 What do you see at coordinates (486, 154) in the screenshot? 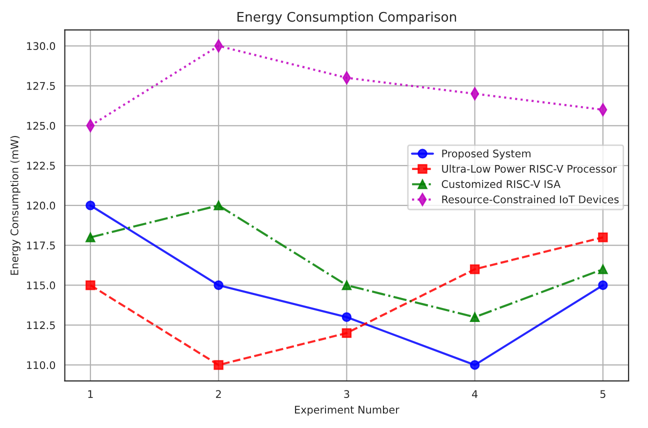
I see `legend-label: Proposed System` at bounding box center [486, 154].